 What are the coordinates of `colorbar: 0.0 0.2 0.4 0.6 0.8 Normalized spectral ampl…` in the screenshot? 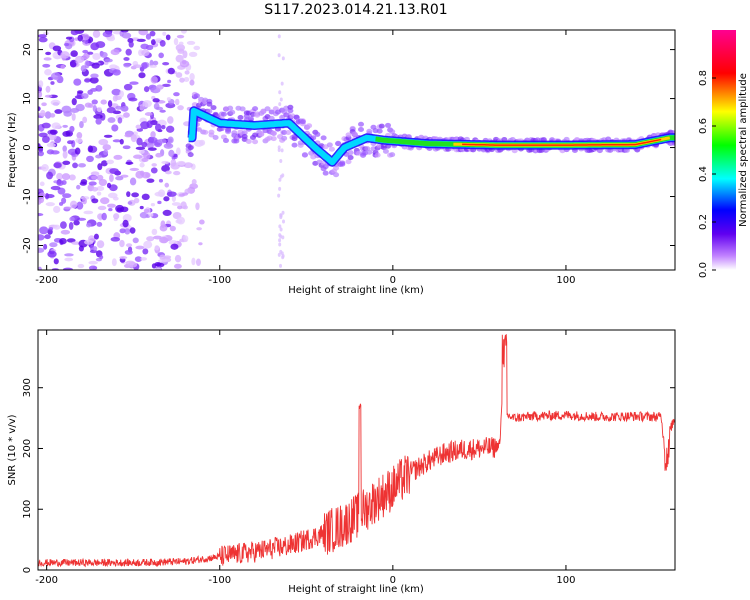 It's located at (723, 154).